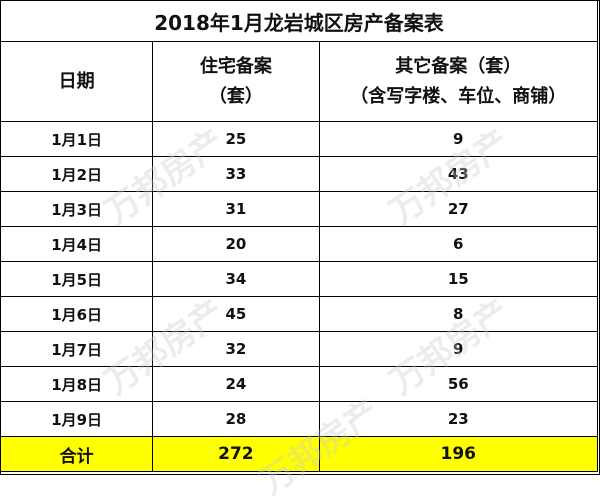 The height and width of the screenshot is (504, 600). What do you see at coordinates (236, 419) in the screenshot?
I see `row-residential: 28` at bounding box center [236, 419].